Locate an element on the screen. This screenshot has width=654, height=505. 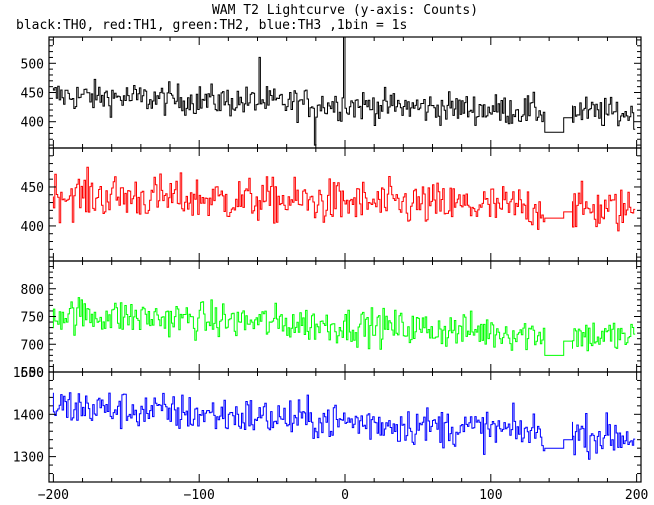
y-tick-label: 500 is located at coordinates (32, 64).